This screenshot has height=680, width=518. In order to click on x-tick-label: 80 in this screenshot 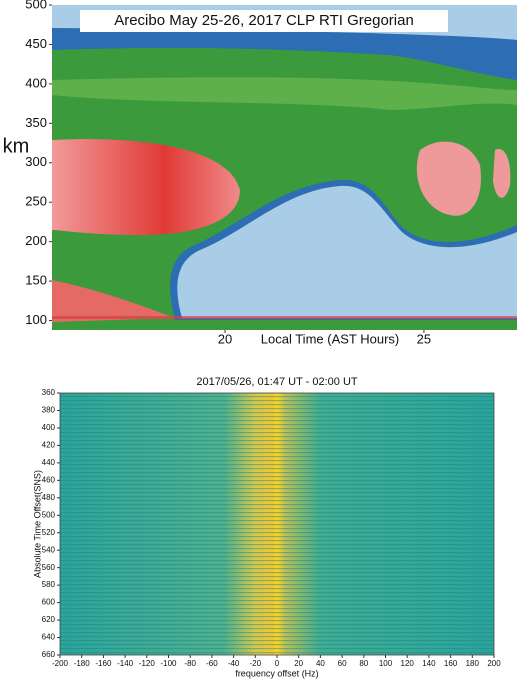, I will do `click(363, 663)`.